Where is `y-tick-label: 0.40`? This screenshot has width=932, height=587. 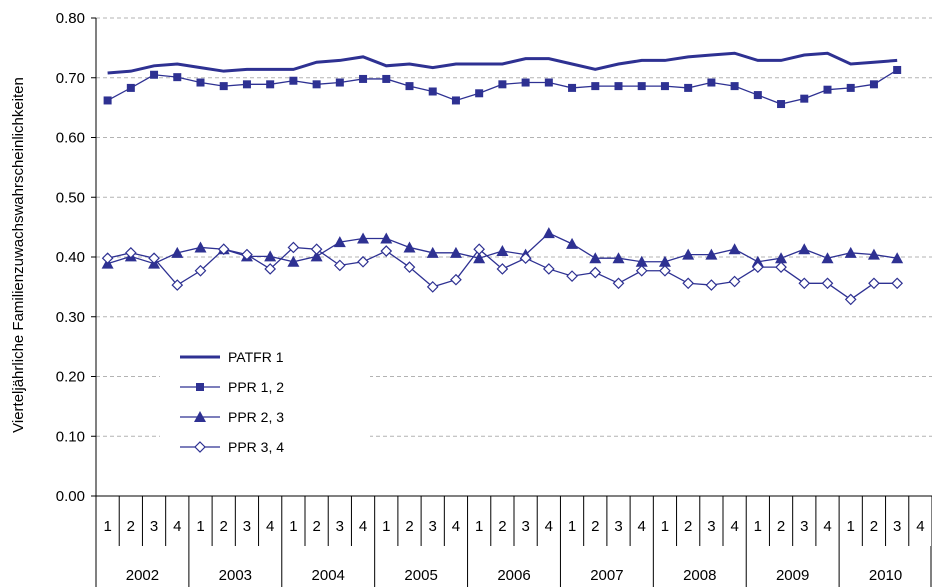
y-tick-label: 0.40 is located at coordinates (70, 257).